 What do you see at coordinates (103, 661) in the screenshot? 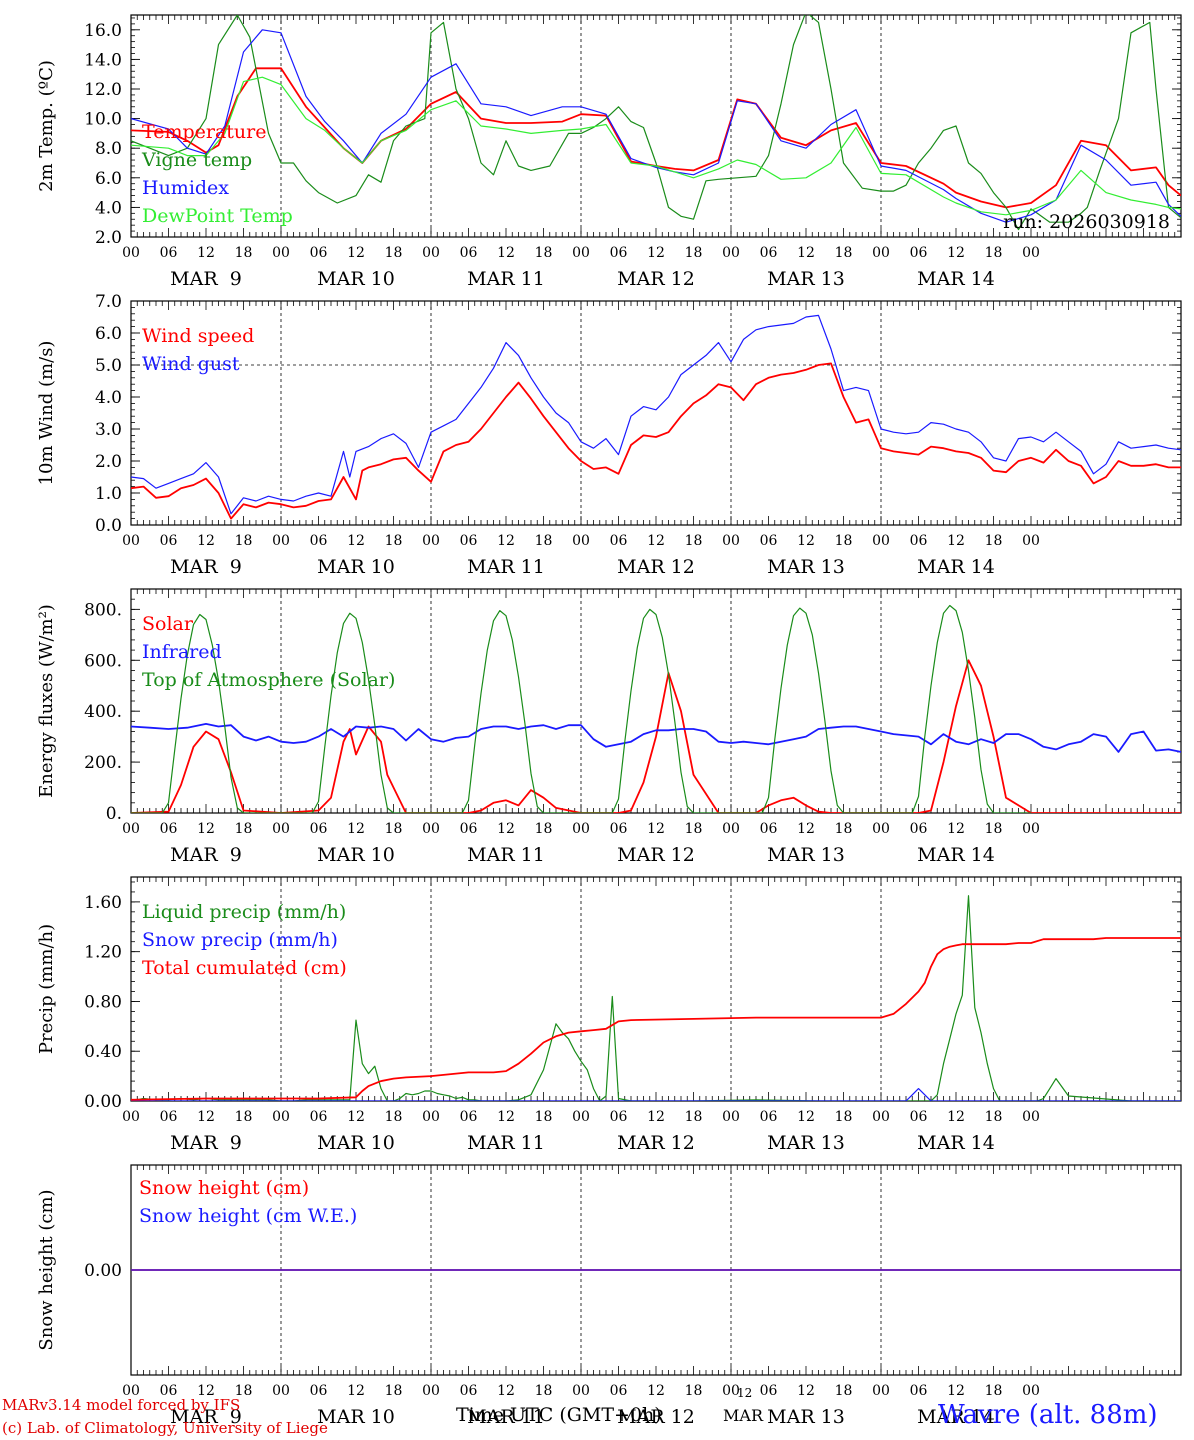
I see `y-tick-label: 600.` at bounding box center [103, 661].